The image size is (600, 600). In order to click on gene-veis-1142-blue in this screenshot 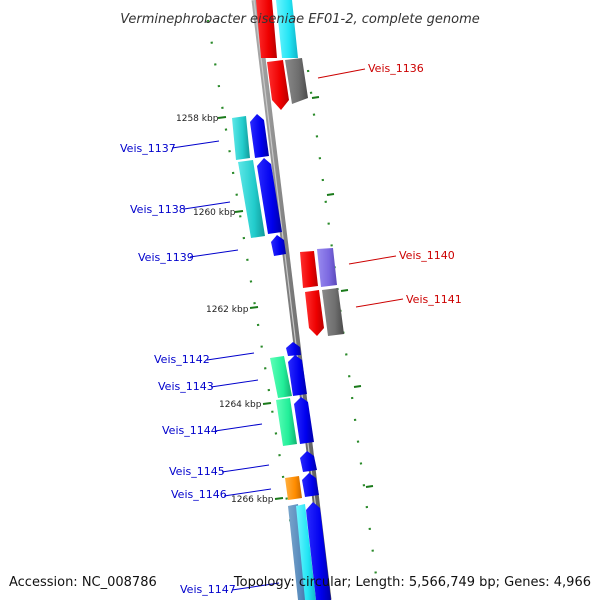, I will do `click(293, 349)`.